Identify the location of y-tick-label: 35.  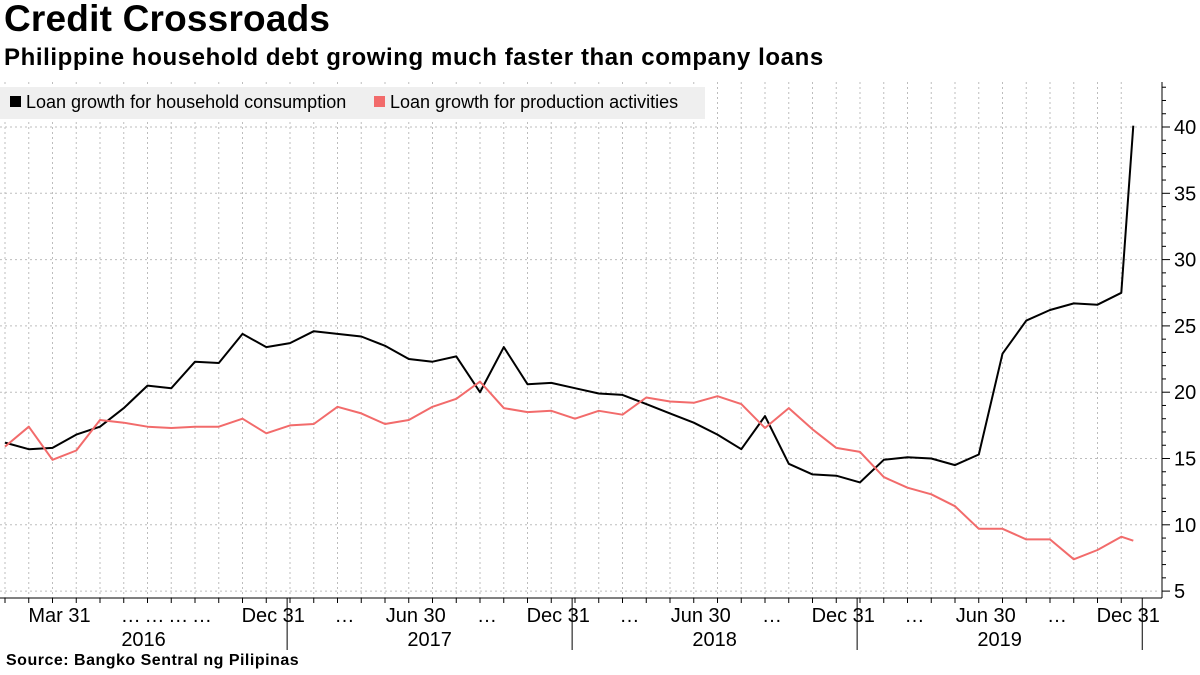
(1185, 194).